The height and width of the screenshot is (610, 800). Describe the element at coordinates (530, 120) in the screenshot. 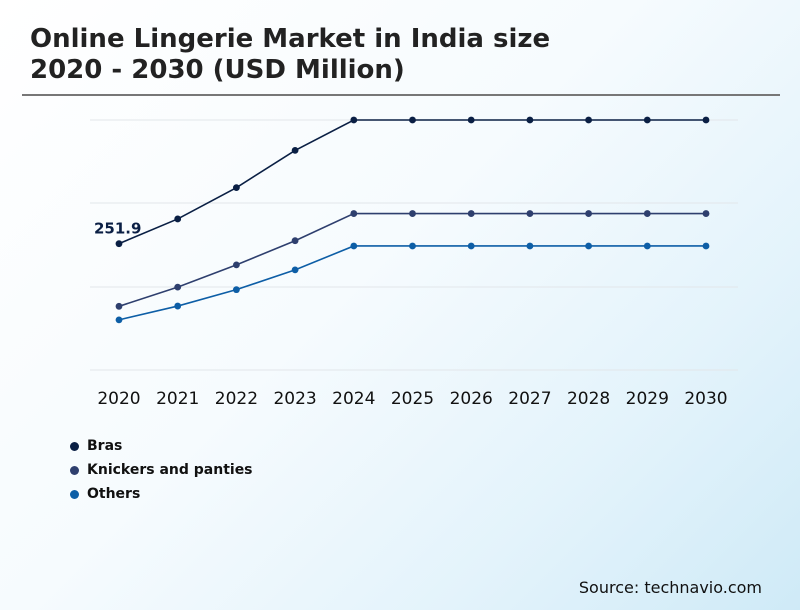

I see `point-bras-2027` at that location.